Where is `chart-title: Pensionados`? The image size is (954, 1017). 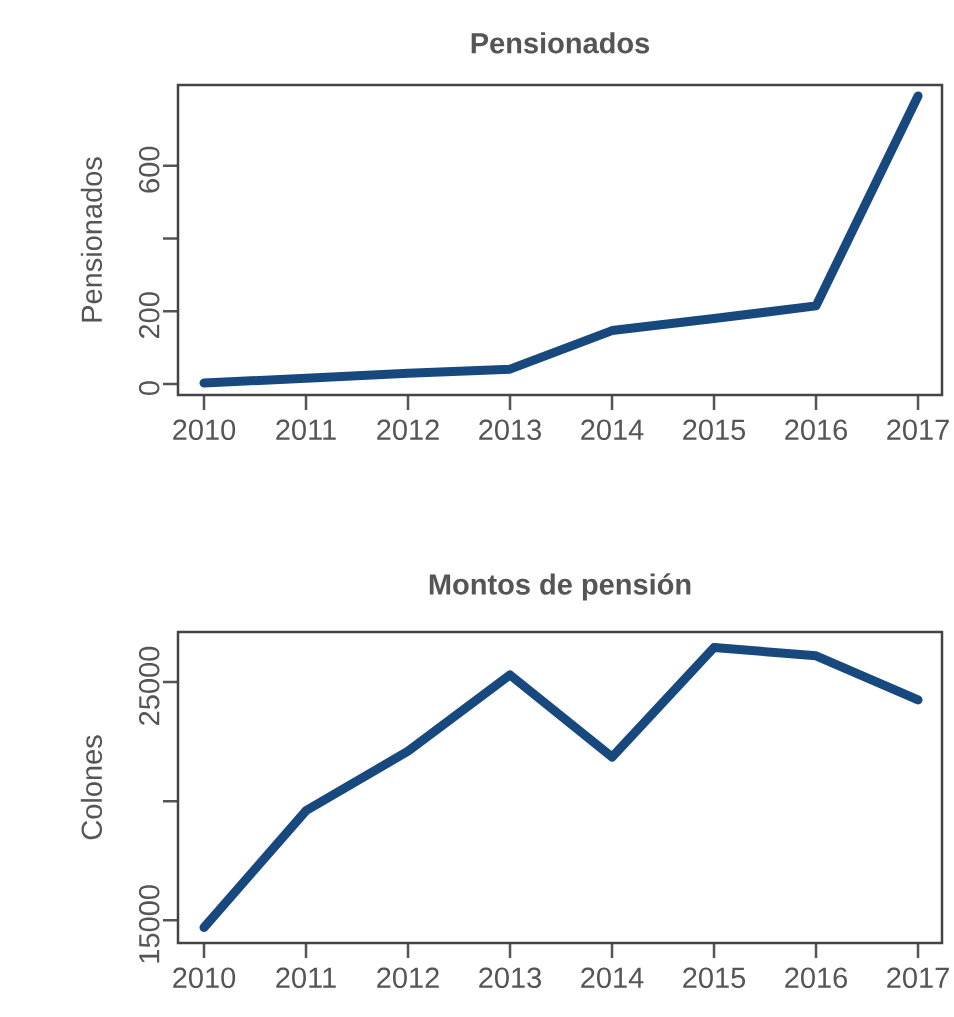 chart-title: Pensionados is located at coordinates (560, 43).